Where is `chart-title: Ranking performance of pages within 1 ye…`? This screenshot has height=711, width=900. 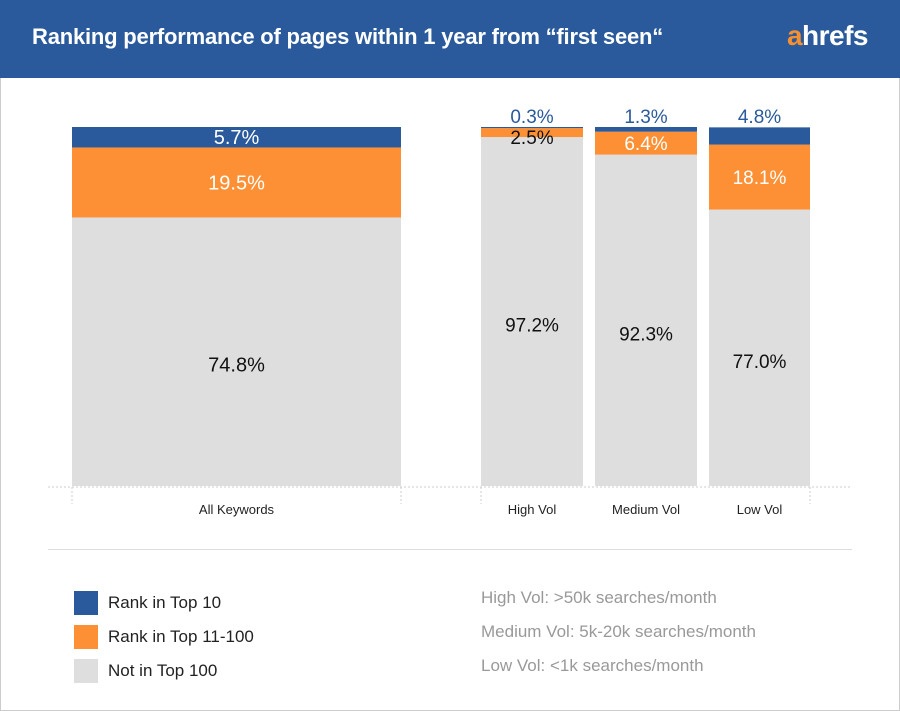 chart-title: Ranking performance of pages within 1 ye… is located at coordinates (348, 36).